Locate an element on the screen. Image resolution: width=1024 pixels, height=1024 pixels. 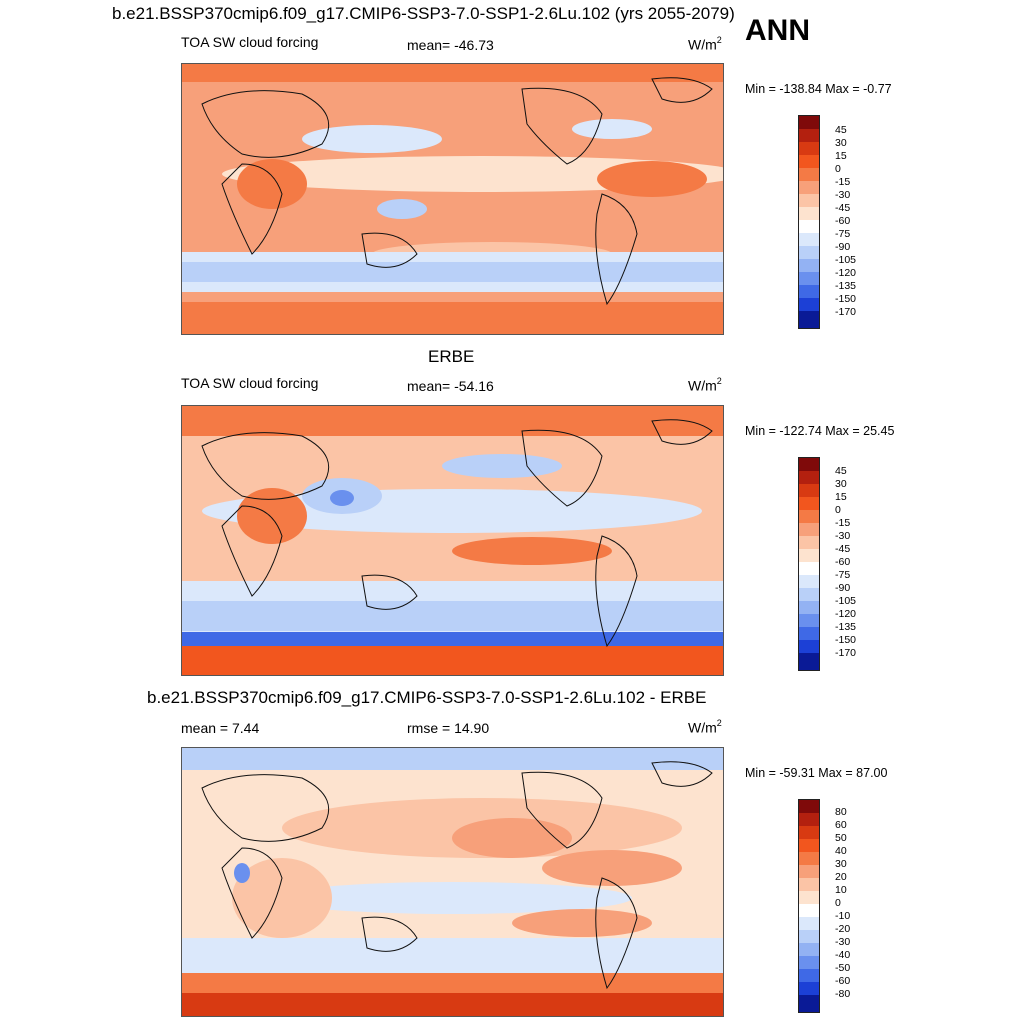
colorbar-tick: 50 is located at coordinates (841, 838).